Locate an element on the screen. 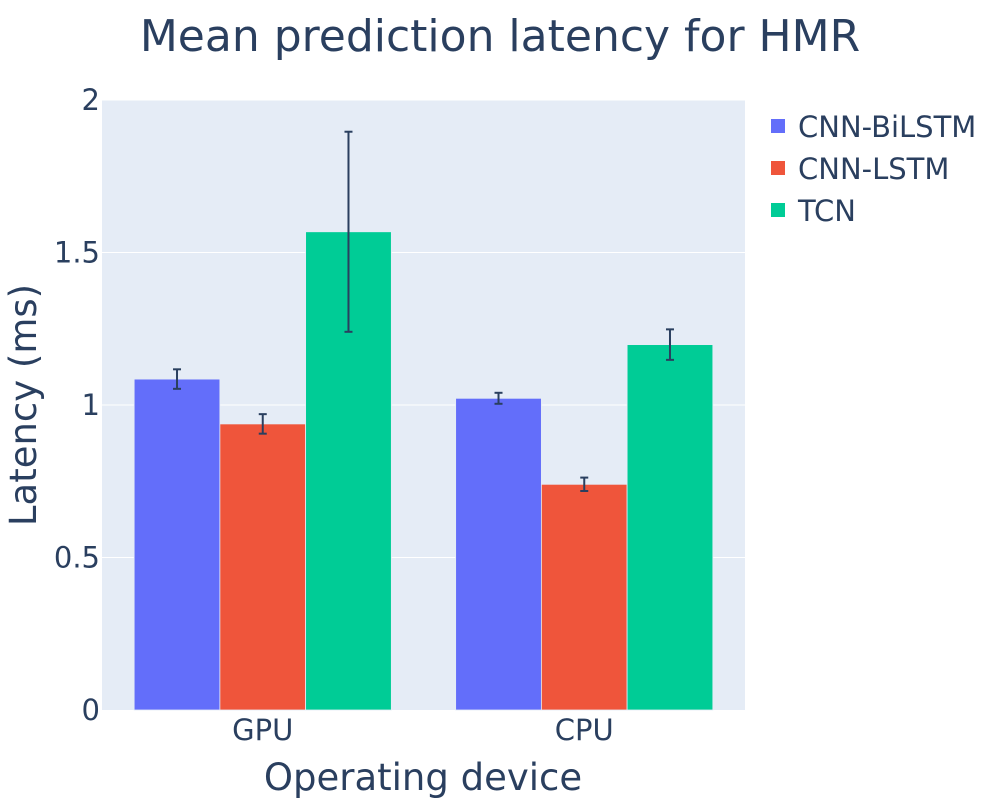  y-tick-label: 1 is located at coordinates (91, 405).